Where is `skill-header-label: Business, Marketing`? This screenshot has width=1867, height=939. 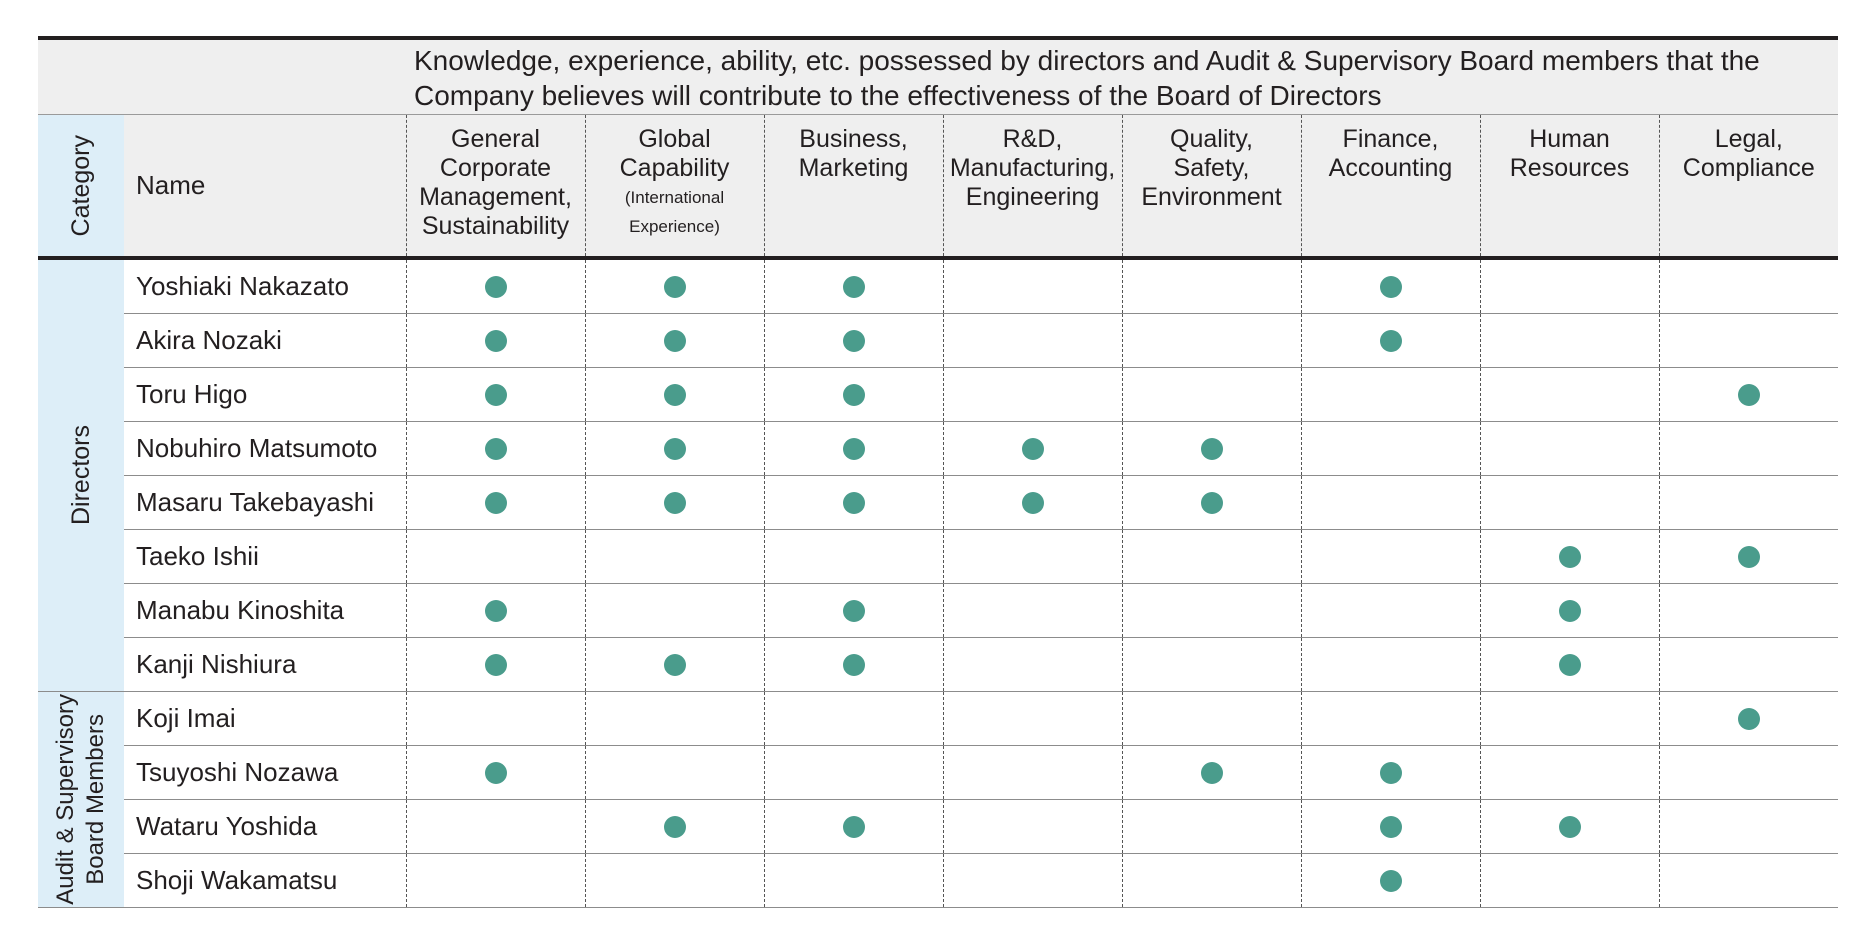 skill-header-label: Business, Marketing is located at coordinates (853, 153).